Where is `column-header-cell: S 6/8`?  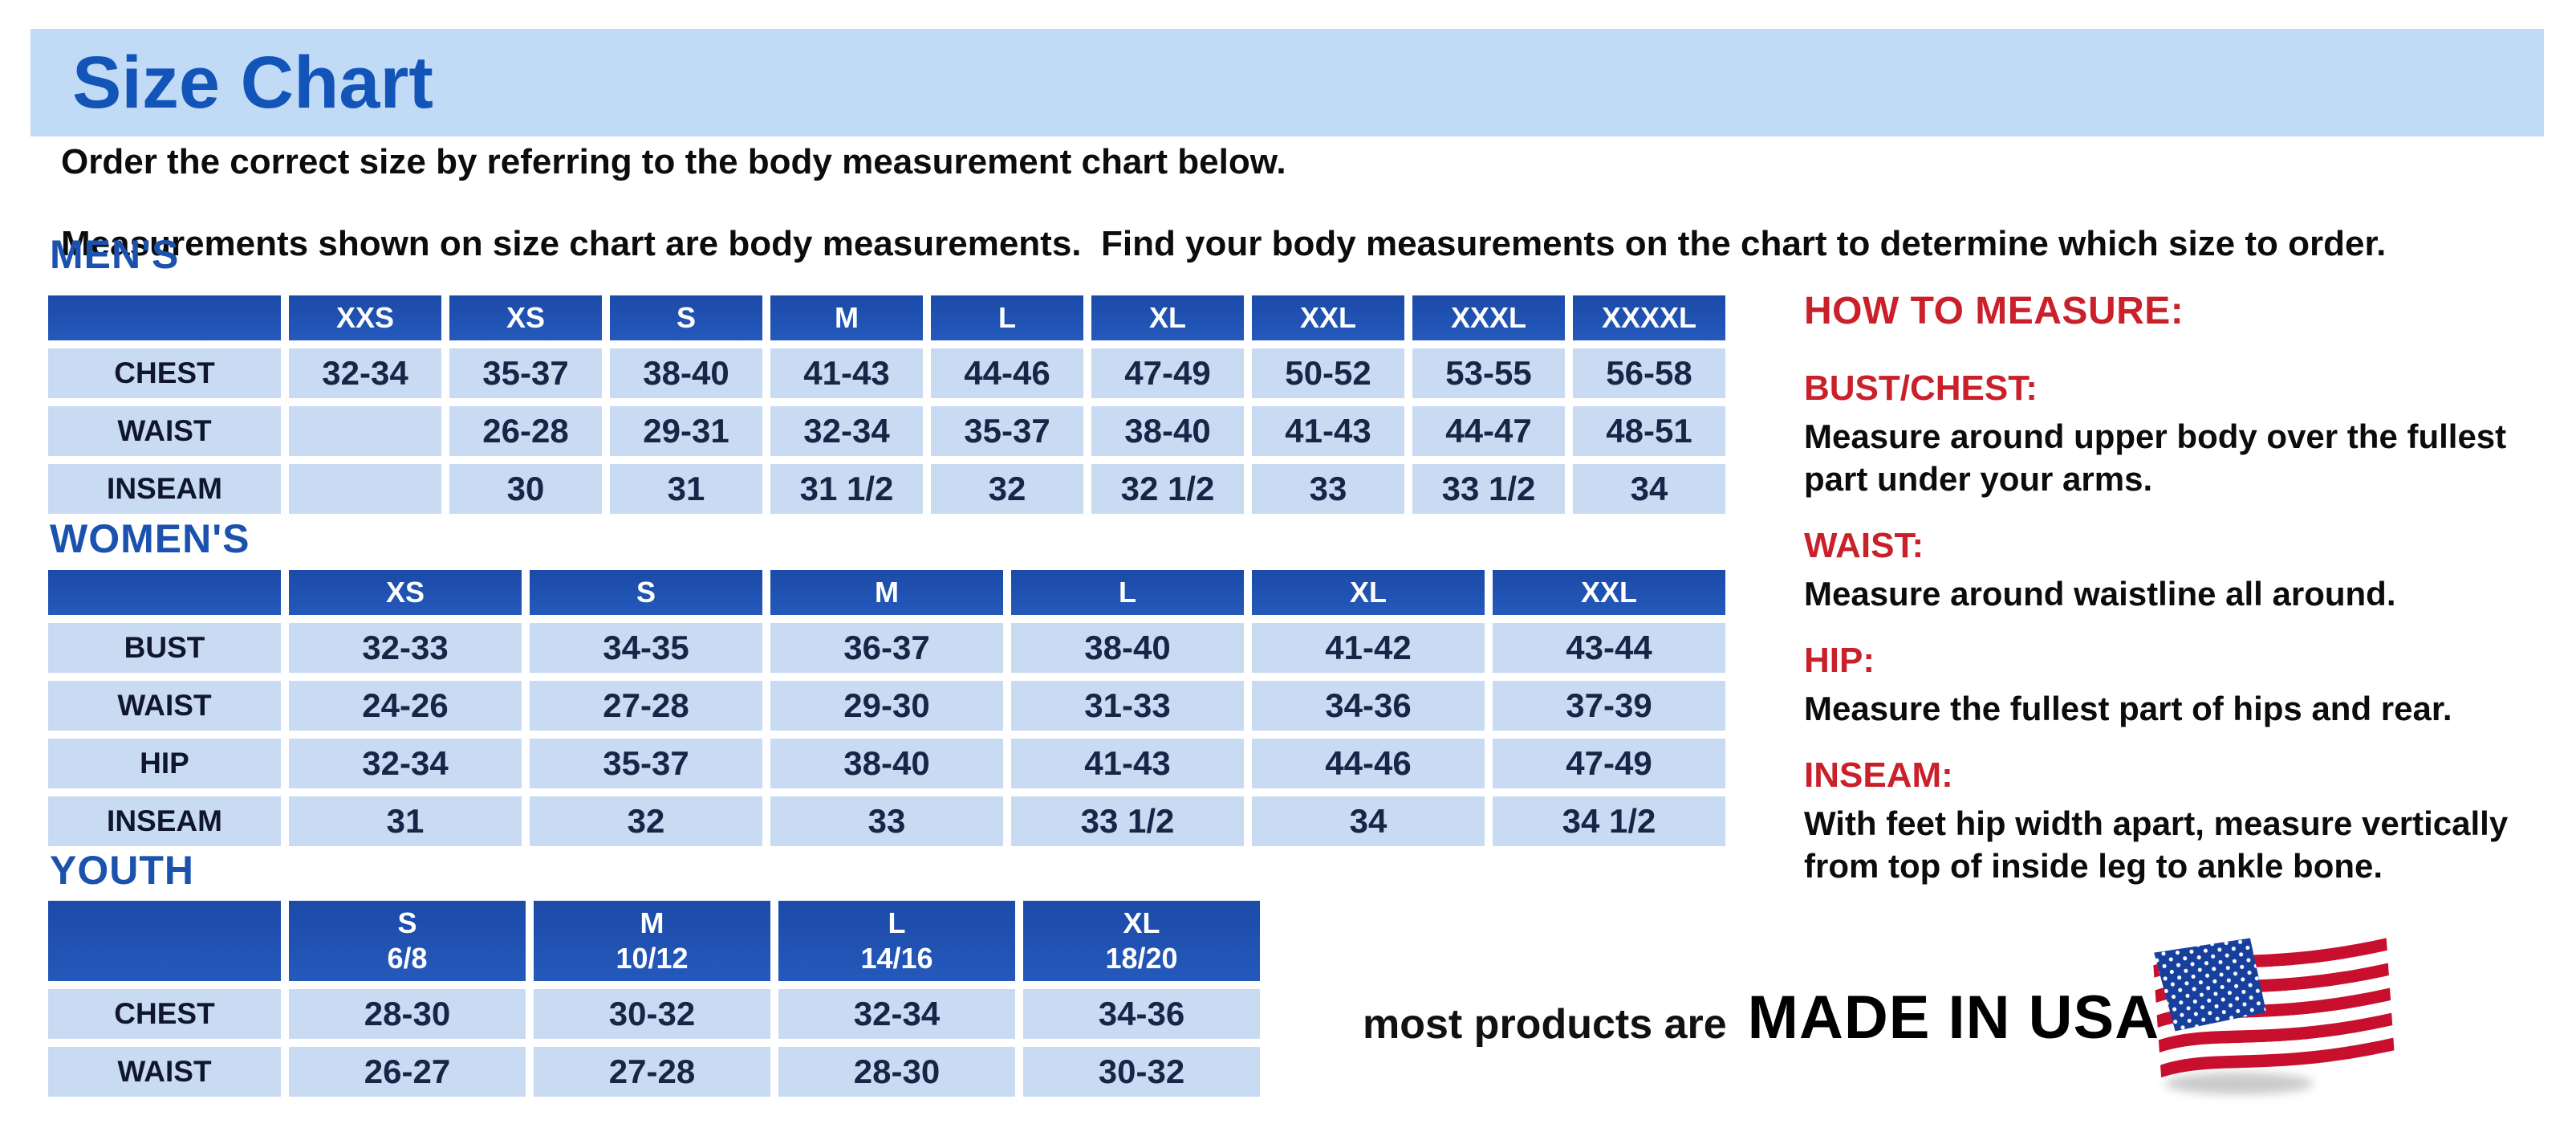
column-header-cell: S 6/8 is located at coordinates (408, 941).